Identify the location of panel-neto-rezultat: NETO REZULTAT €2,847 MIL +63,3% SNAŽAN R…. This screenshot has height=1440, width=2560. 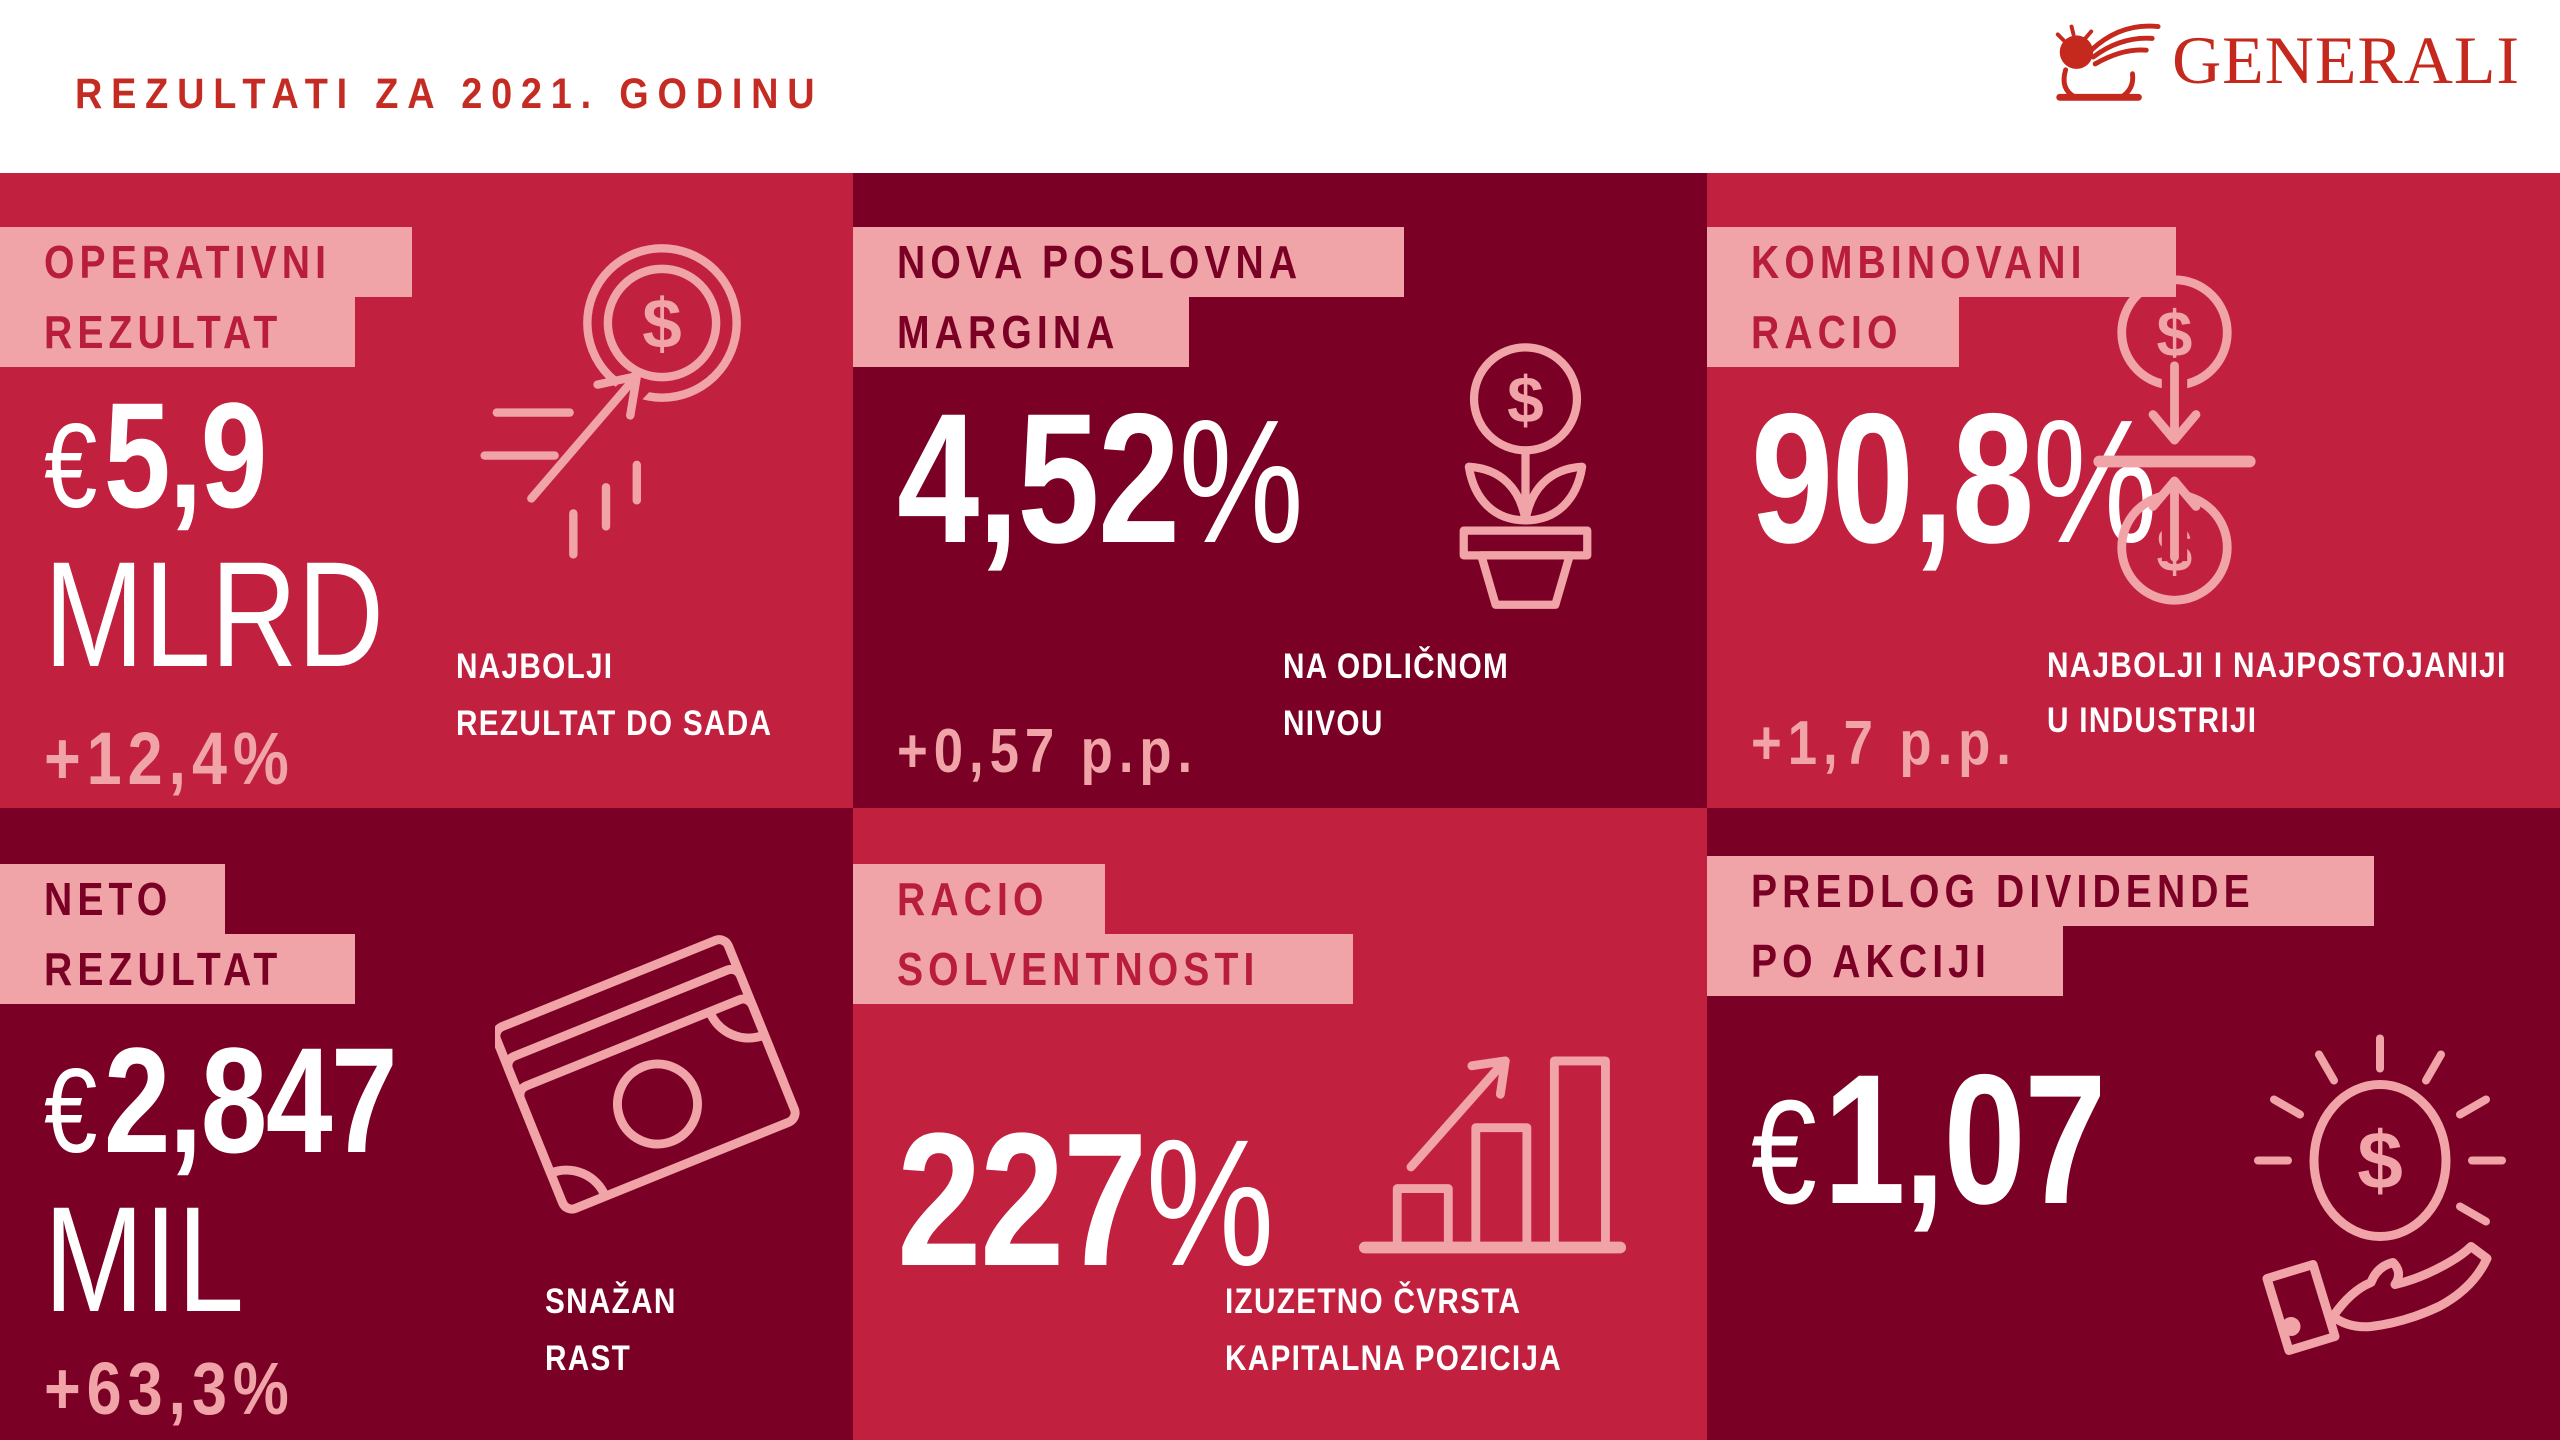
(426, 1124).